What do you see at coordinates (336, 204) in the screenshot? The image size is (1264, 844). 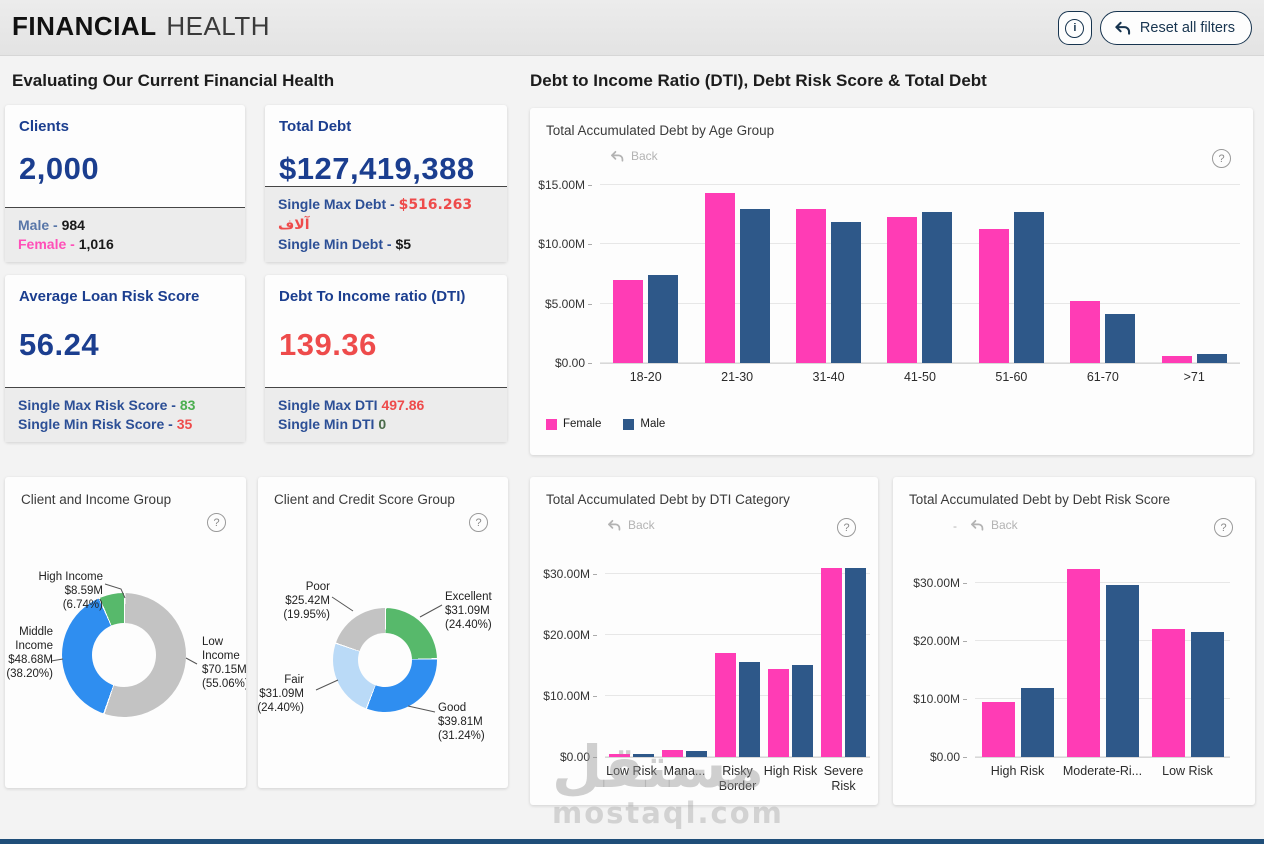 I see `sub-label: Single Max Debt -` at bounding box center [336, 204].